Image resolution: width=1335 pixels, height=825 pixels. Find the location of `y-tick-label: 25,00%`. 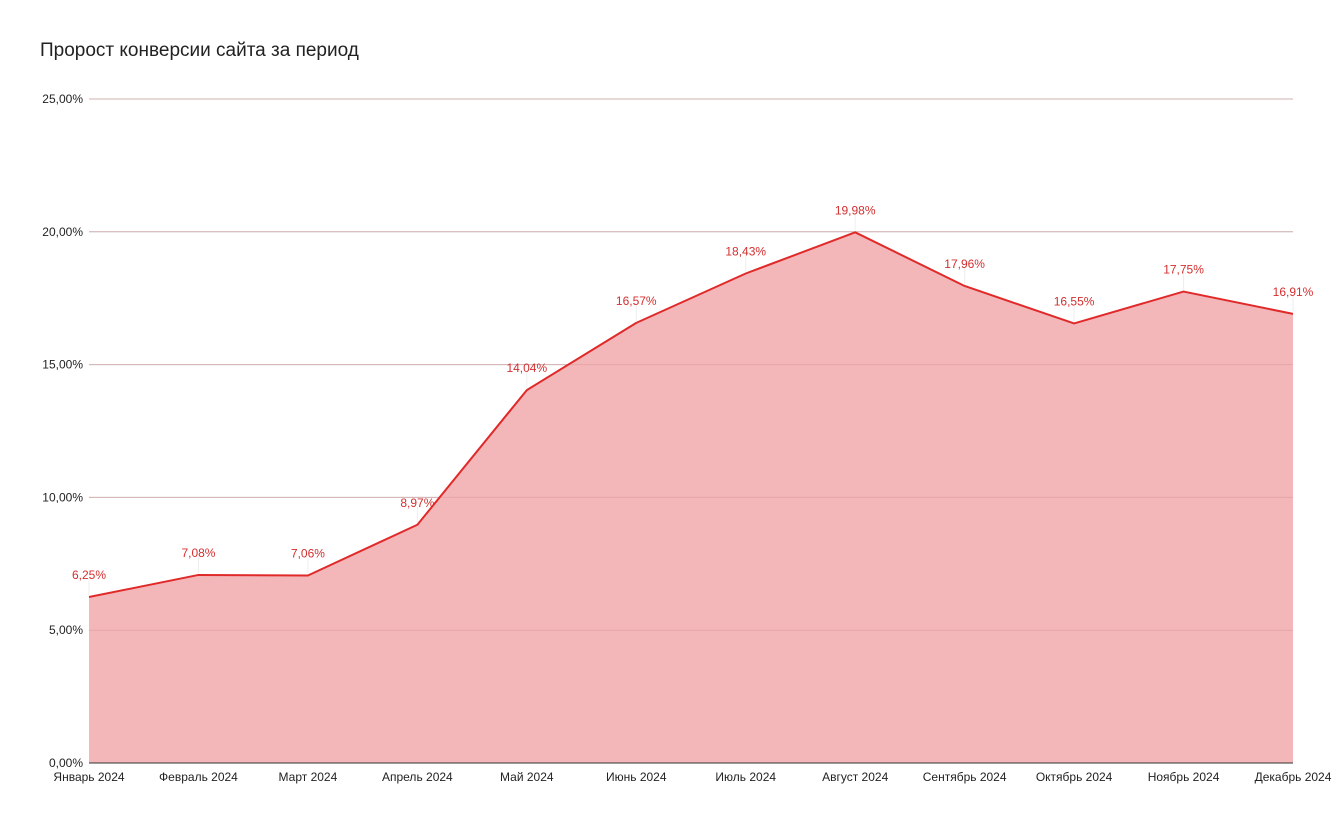

y-tick-label: 25,00% is located at coordinates (62, 99).